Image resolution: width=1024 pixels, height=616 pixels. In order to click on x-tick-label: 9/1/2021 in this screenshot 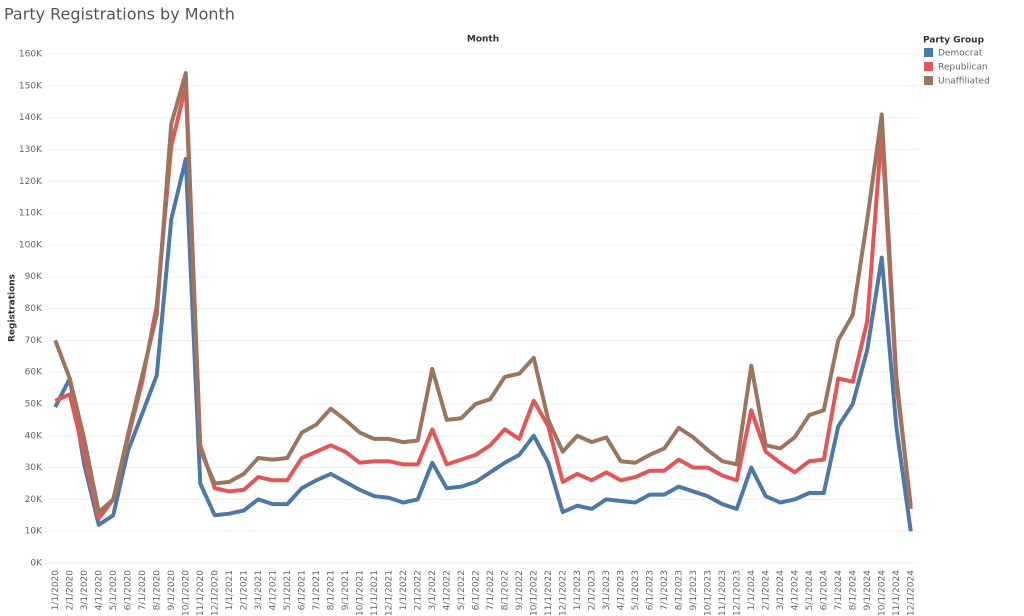, I will do `click(346, 590)`.